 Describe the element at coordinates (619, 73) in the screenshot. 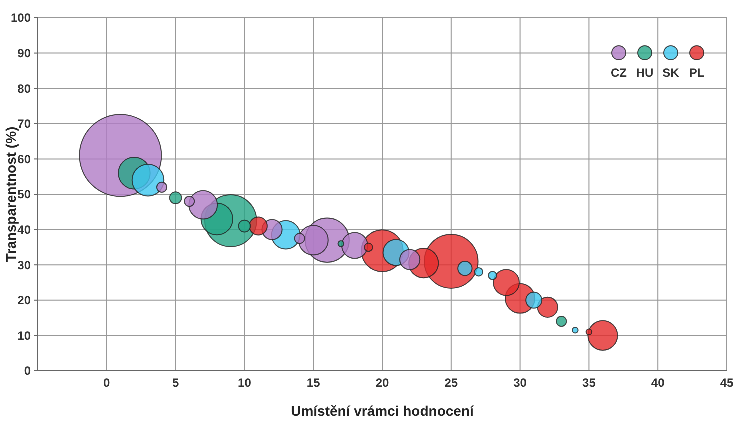

I see `legend-label: CZ` at that location.